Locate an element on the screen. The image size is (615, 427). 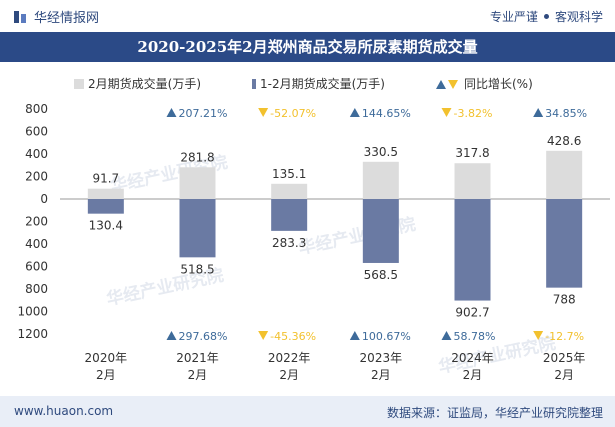
y-tick-label: 1000 is located at coordinates (32, 312).